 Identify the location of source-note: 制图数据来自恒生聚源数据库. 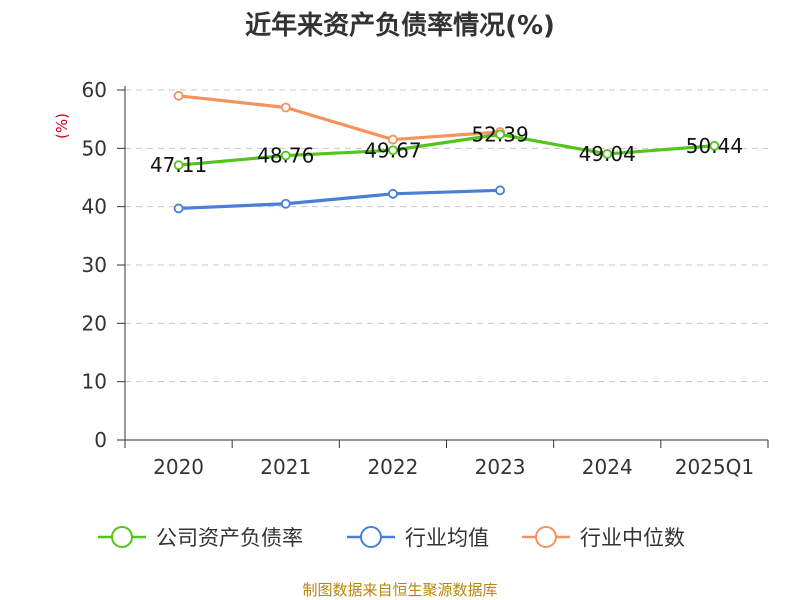
(399, 590).